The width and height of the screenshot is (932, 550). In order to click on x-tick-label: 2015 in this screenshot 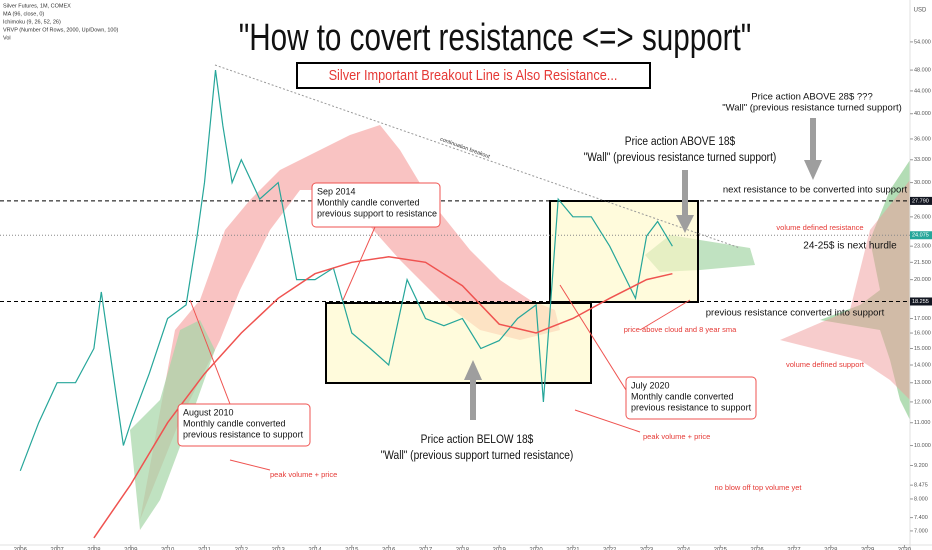, I will do `click(352, 549)`.